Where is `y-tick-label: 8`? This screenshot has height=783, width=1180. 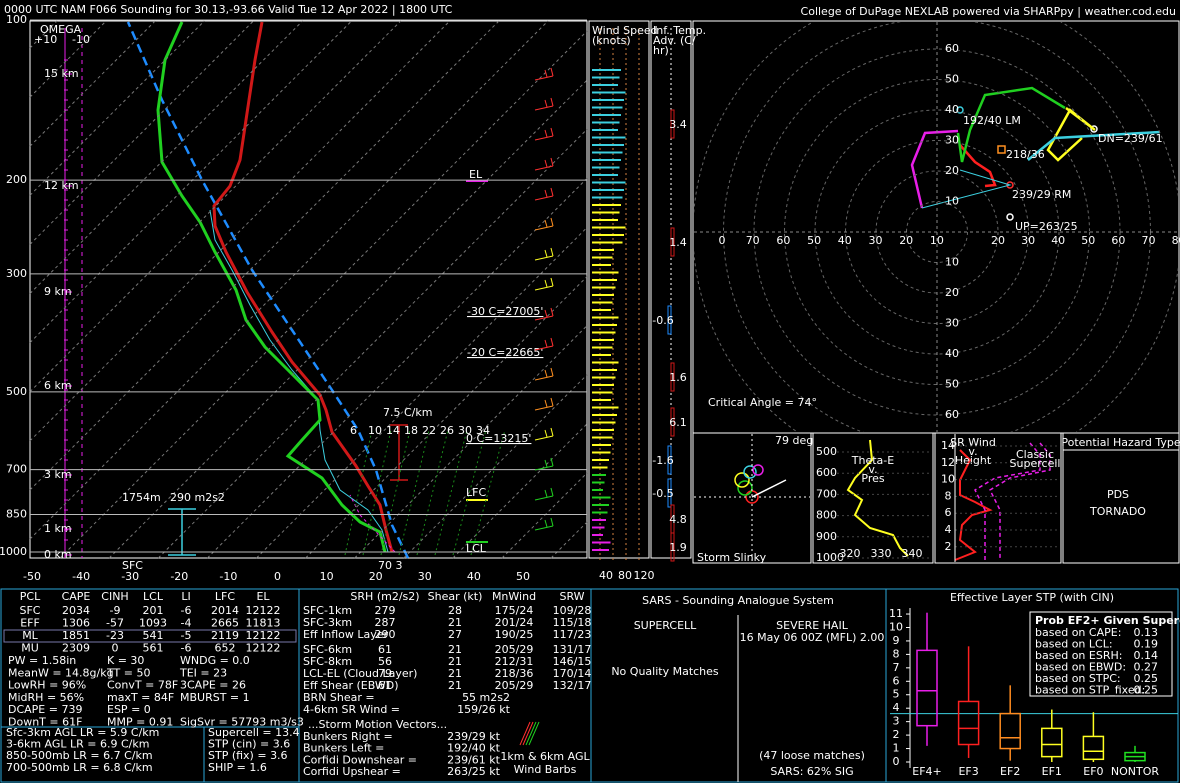
y-tick-label: 8 is located at coordinates (896, 653).